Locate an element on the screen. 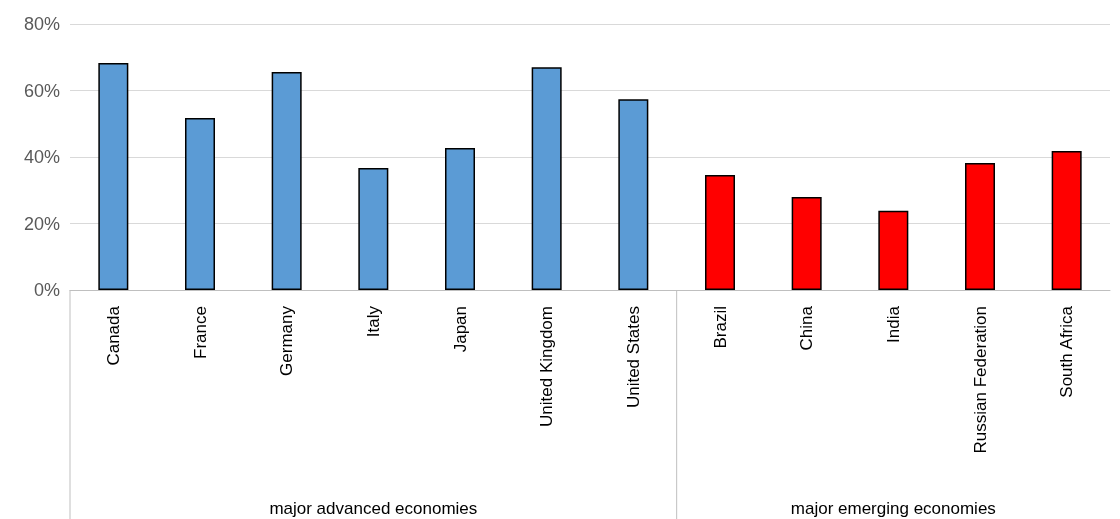 The image size is (1120, 519). text: major emerging economies is located at coordinates (893, 508).